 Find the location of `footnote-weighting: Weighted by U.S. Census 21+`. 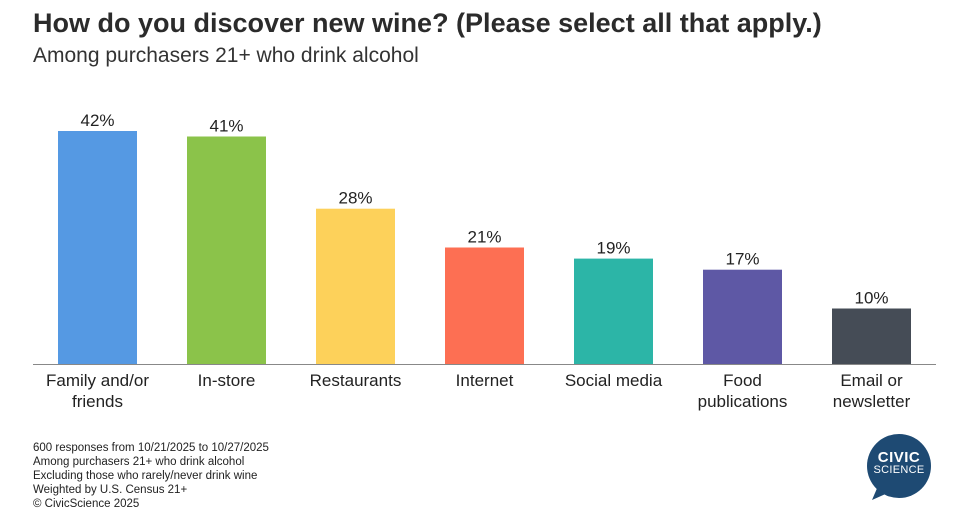

footnote-weighting: Weighted by U.S. Census 21+ is located at coordinates (110, 490).